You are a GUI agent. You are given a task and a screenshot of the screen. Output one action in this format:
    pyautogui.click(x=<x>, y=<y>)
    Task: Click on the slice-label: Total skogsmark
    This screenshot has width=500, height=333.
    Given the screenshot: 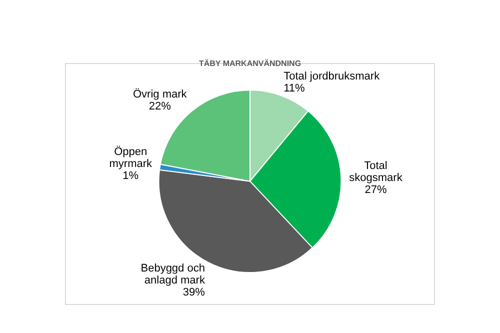 What is the action you would take?
    pyautogui.click(x=376, y=172)
    